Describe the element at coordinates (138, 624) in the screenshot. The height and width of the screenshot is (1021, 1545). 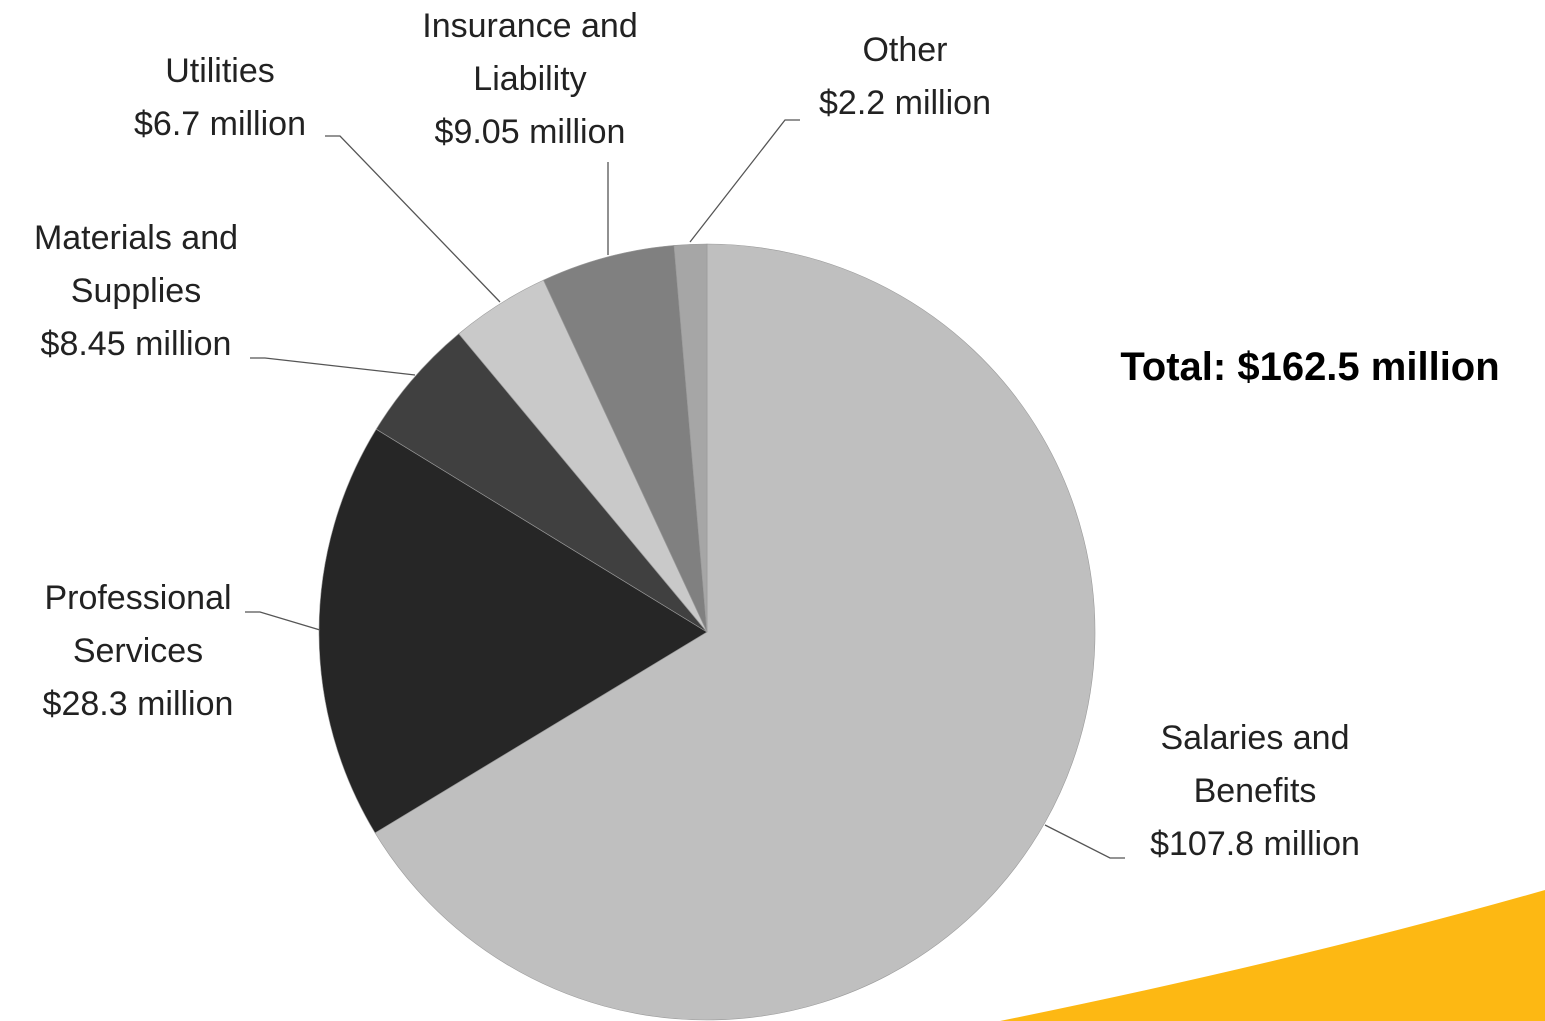
I see `category-label: Professional Services` at that location.